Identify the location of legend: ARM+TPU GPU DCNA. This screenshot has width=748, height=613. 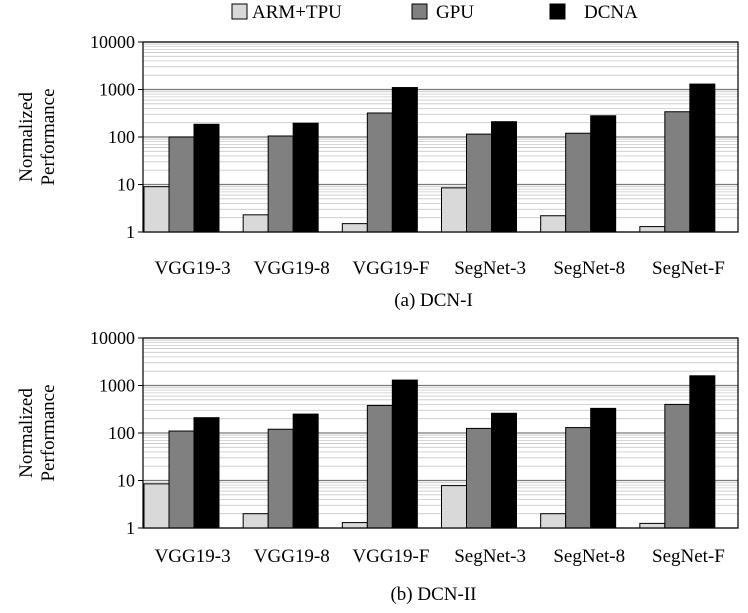
(434, 12).